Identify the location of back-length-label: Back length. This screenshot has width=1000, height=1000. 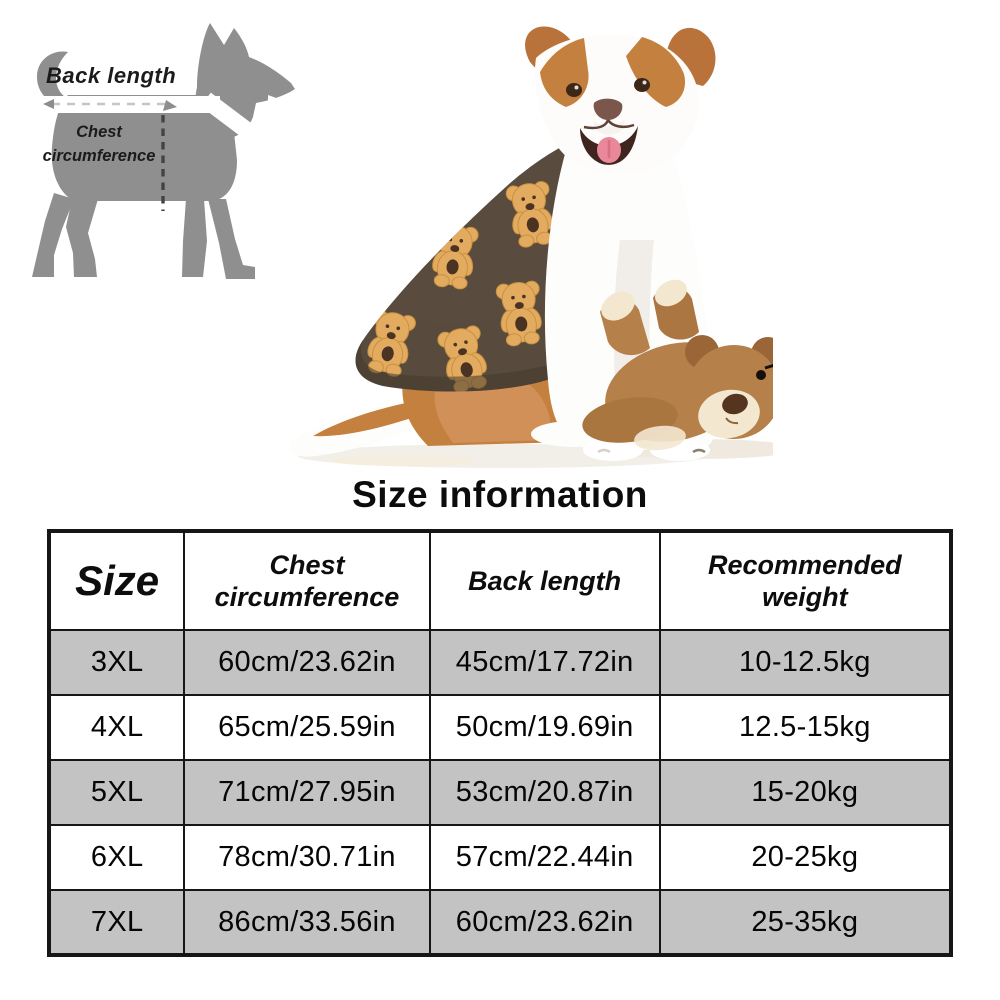
(111, 75).